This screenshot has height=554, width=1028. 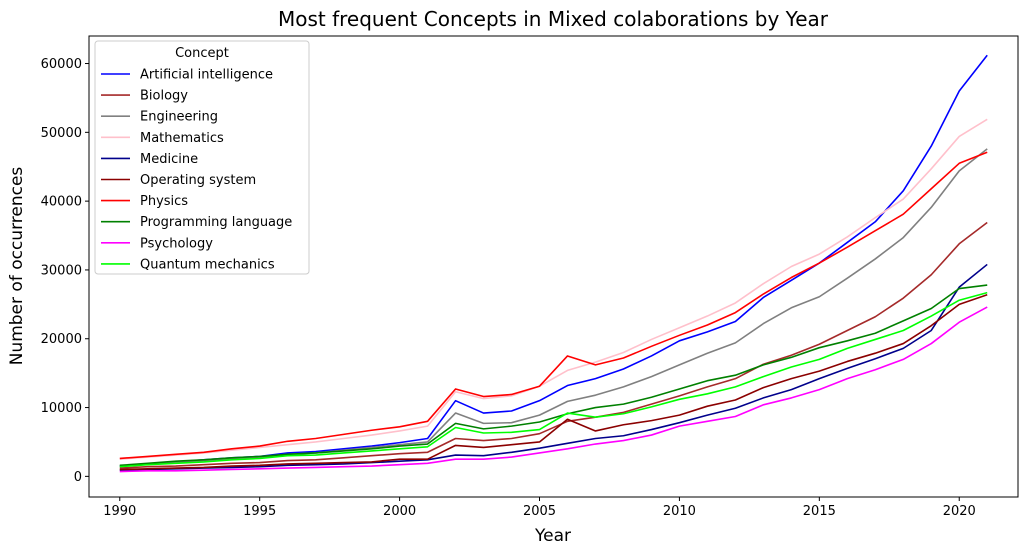 What do you see at coordinates (78, 477) in the screenshot?
I see `y-tick-label: 0` at bounding box center [78, 477].